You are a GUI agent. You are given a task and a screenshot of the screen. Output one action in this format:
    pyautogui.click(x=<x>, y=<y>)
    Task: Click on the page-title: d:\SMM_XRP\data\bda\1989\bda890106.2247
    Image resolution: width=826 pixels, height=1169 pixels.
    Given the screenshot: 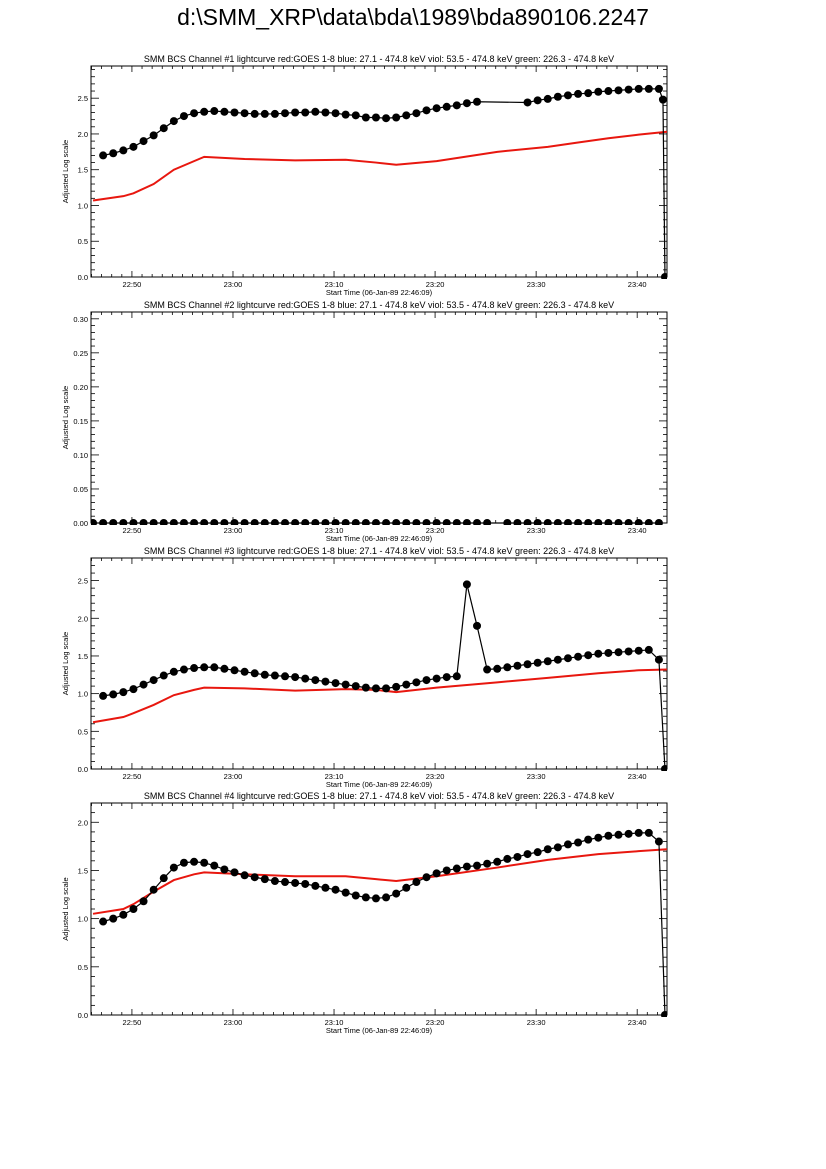 What is the action you would take?
    pyautogui.click(x=413, y=17)
    